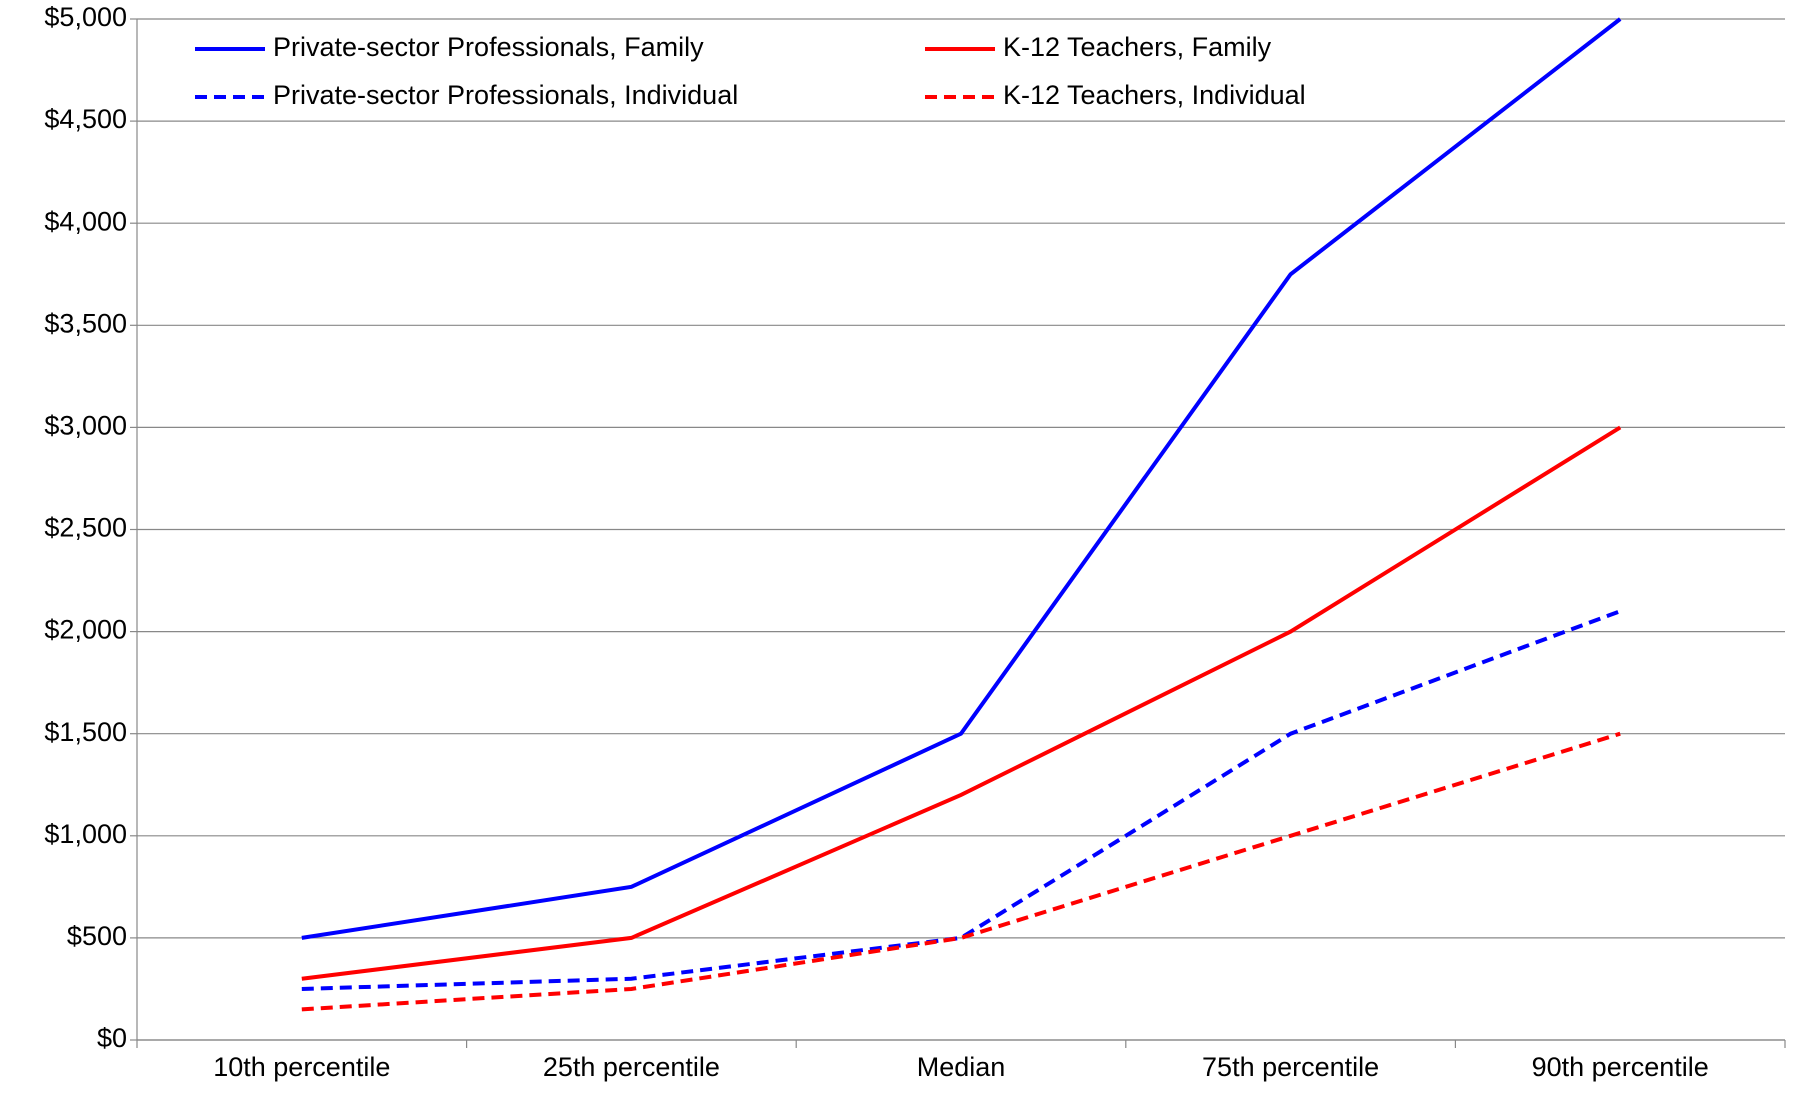 This screenshot has height=1097, width=1794. I want to click on y-tick-label: $4,500, so click(85, 119).